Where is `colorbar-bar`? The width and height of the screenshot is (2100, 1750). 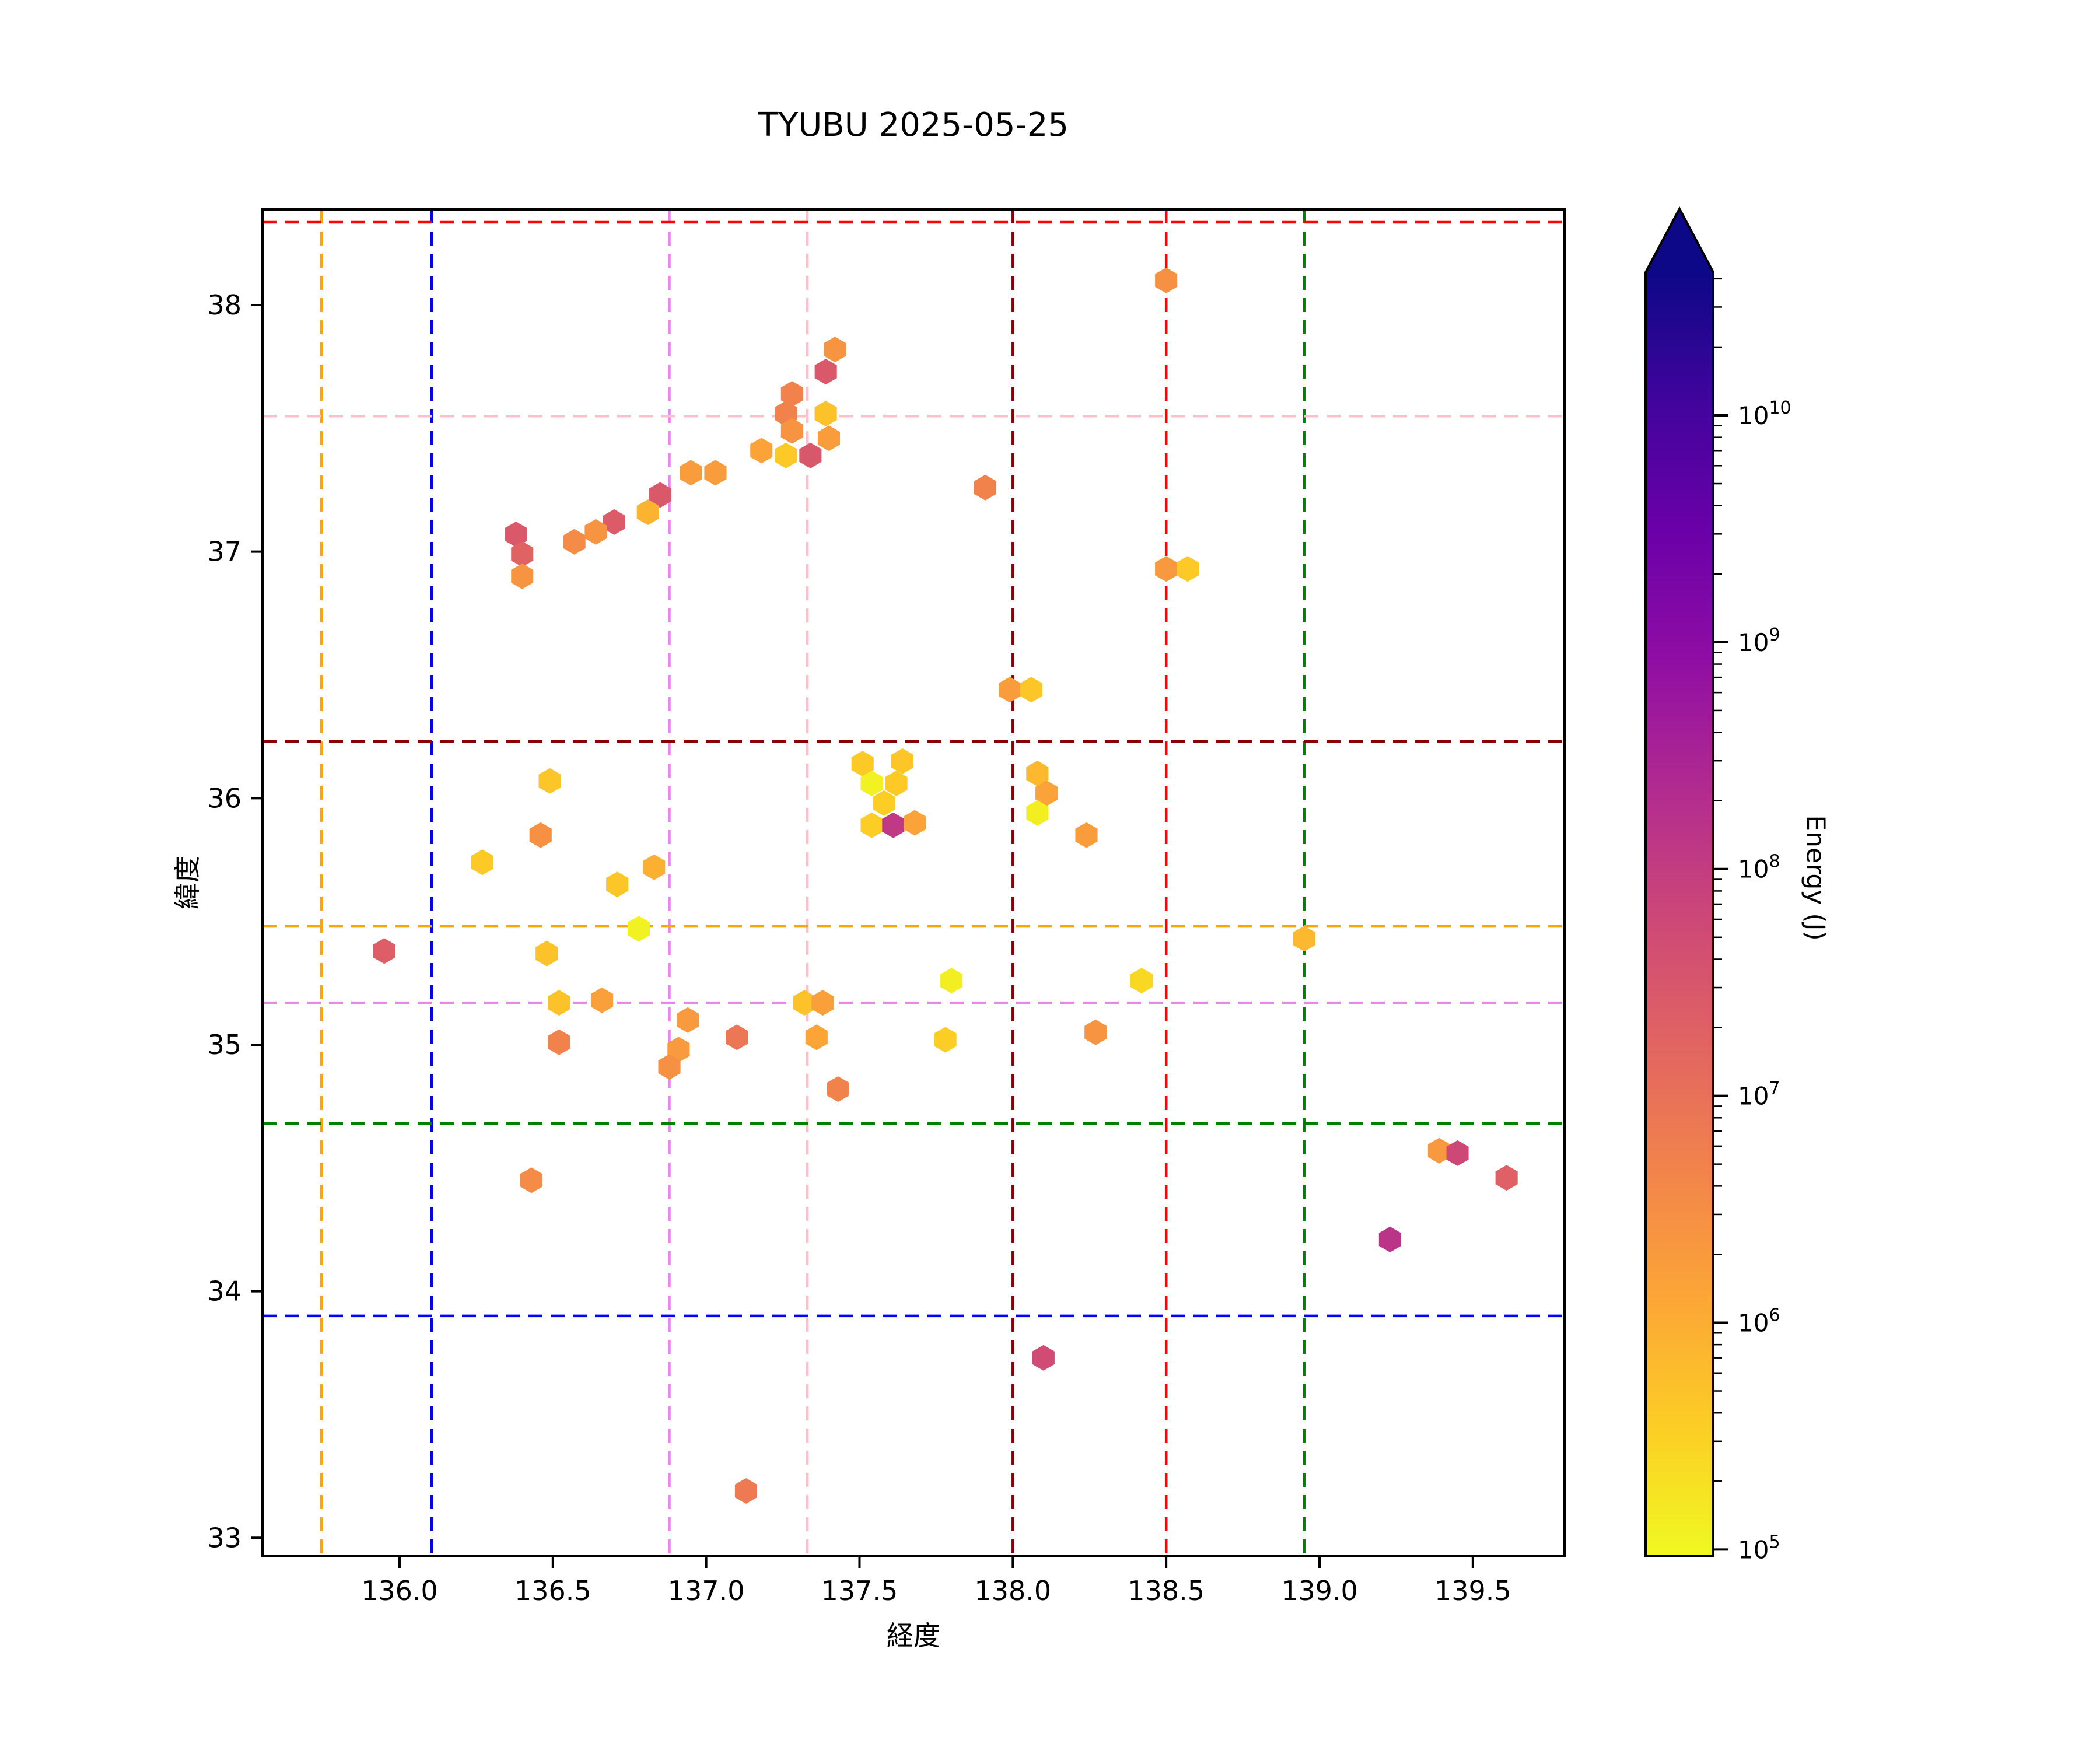
colorbar-bar is located at coordinates (1679, 914).